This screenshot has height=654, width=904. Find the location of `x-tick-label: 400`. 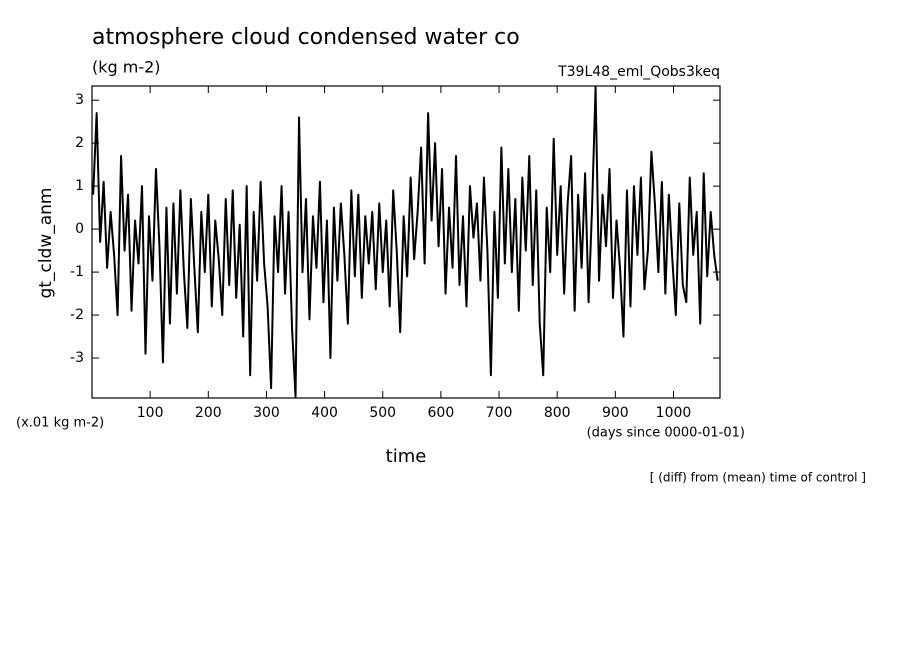

x-tick-label: 400 is located at coordinates (324, 413).